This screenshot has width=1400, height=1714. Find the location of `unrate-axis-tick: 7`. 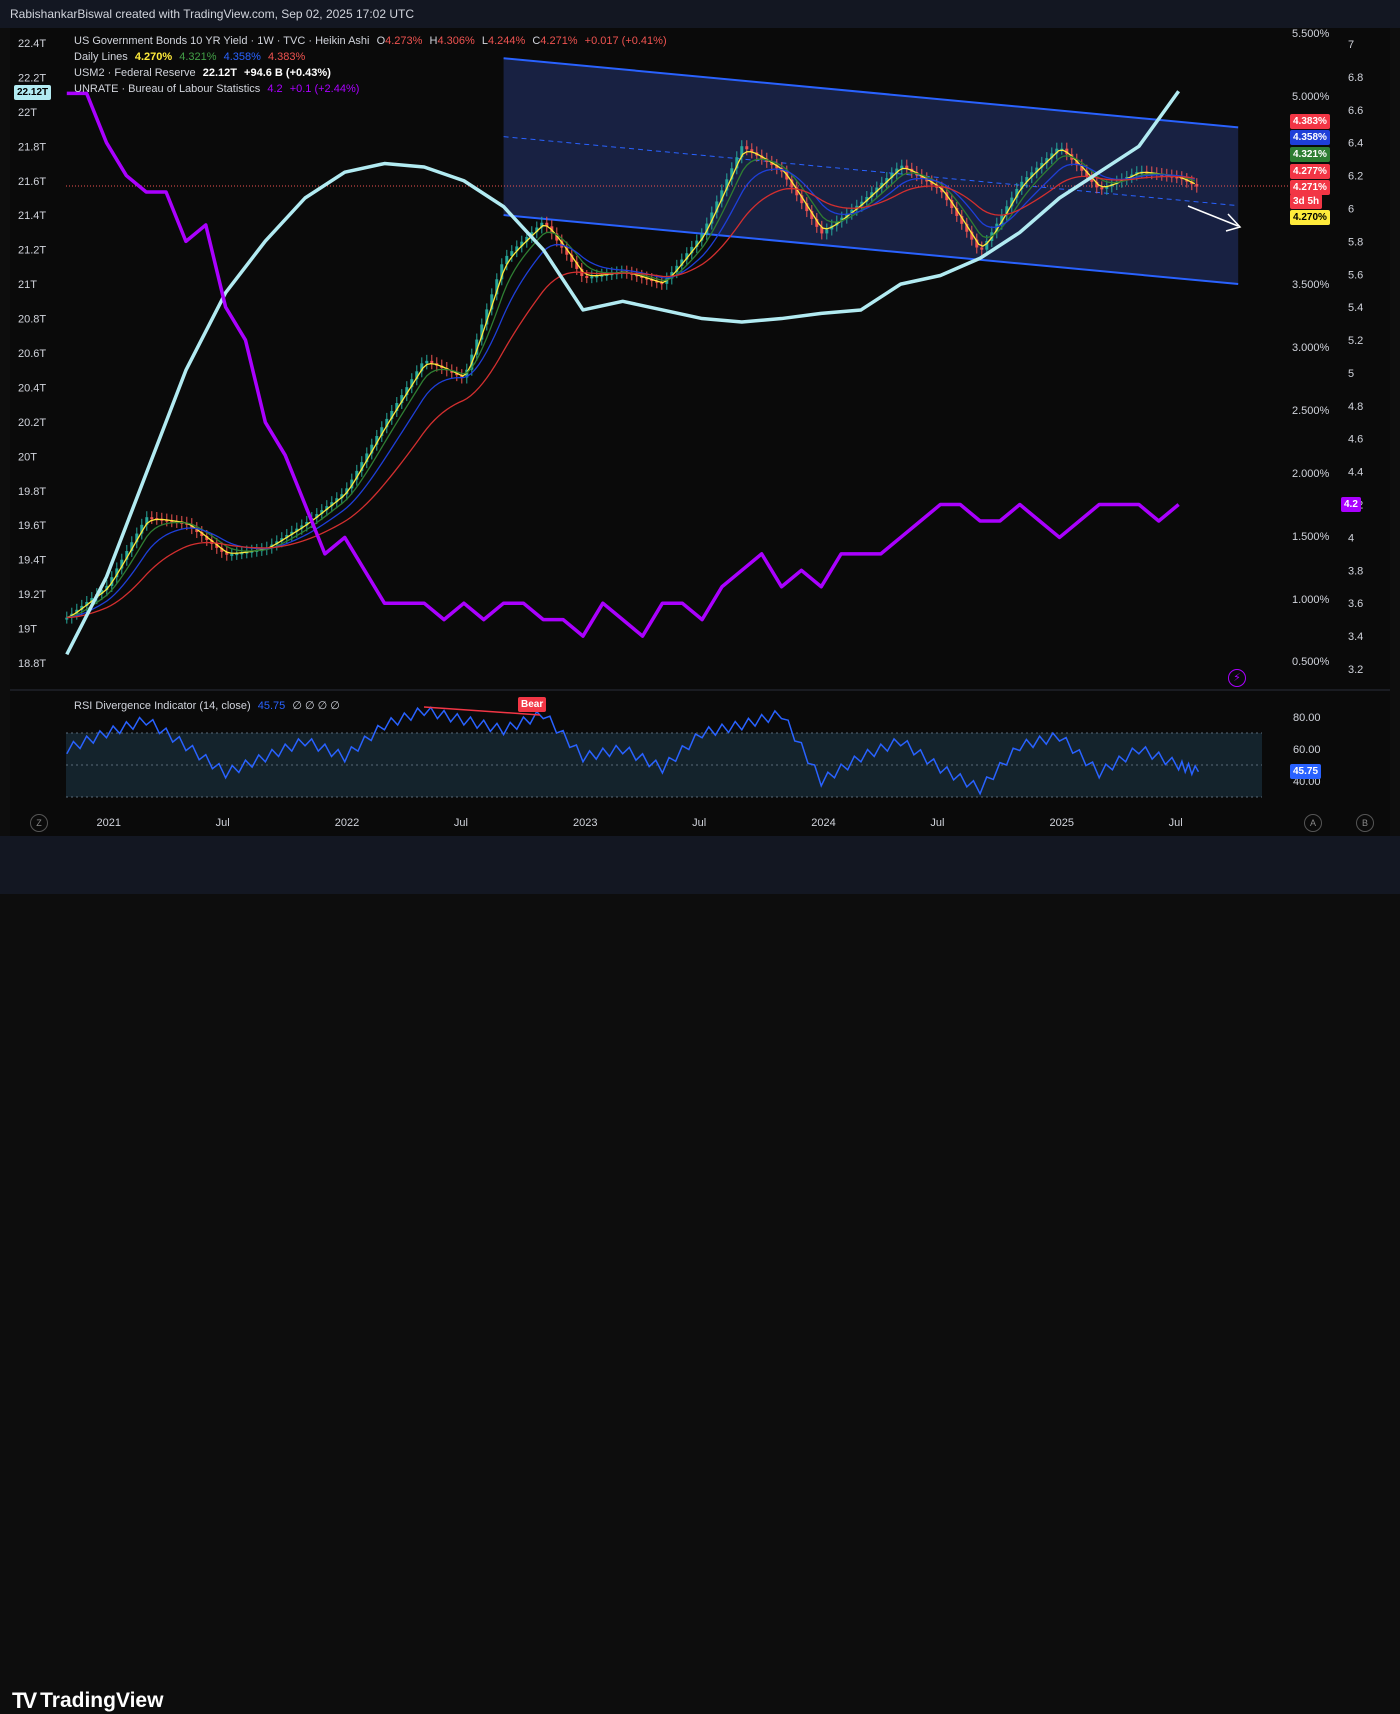

unrate-axis-tick: 7 is located at coordinates (1351, 45).